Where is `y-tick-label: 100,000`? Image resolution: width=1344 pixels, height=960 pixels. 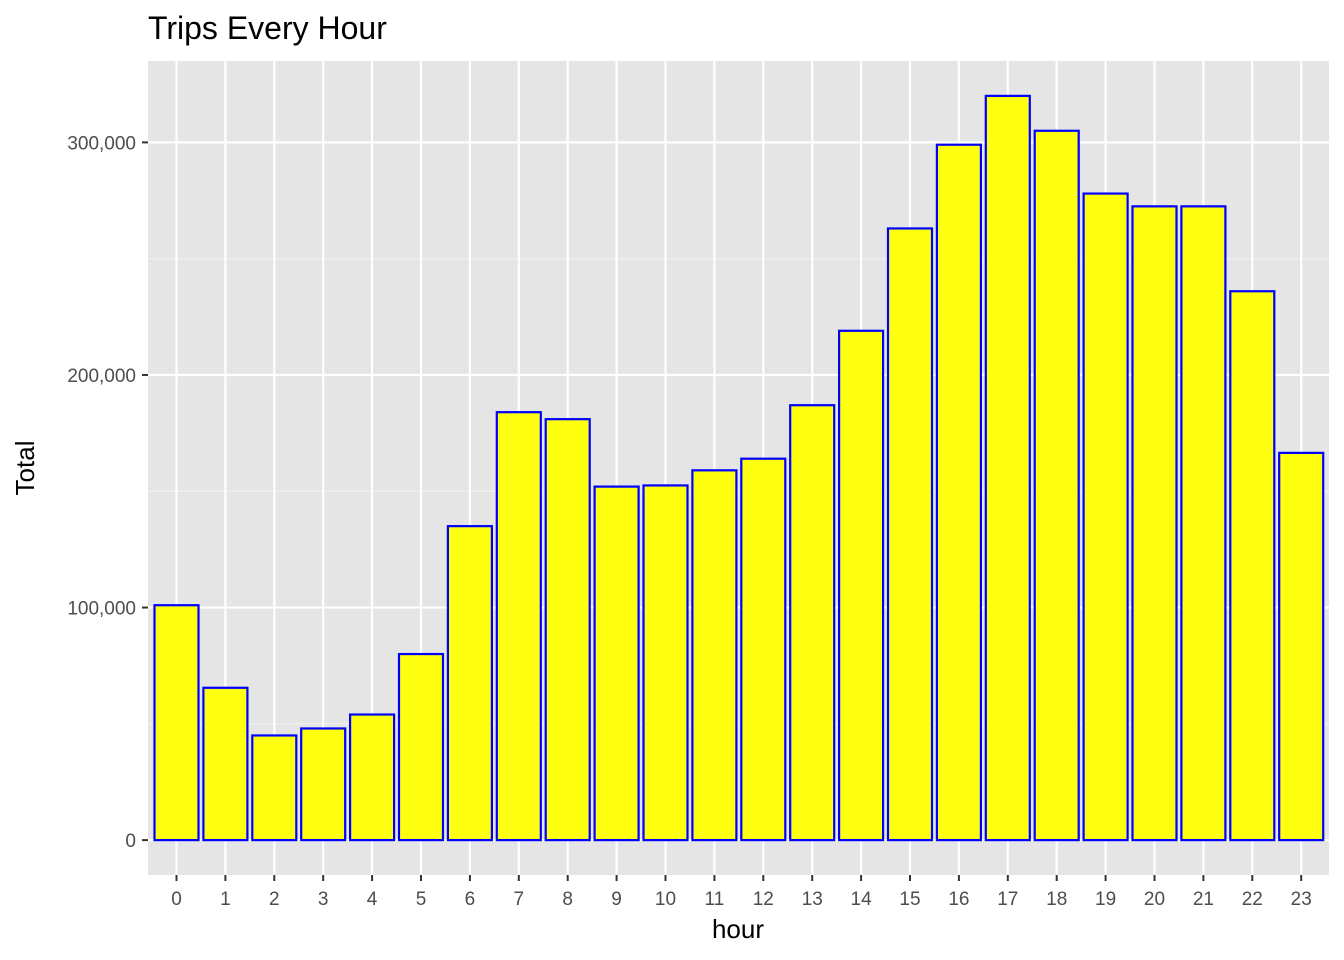 y-tick-label: 100,000 is located at coordinates (101, 609).